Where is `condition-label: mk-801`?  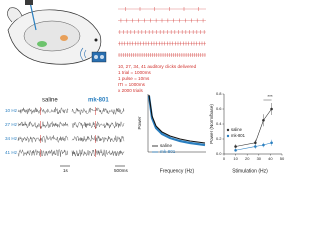
condition-label: mk-801 is located at coordinates (98, 101).